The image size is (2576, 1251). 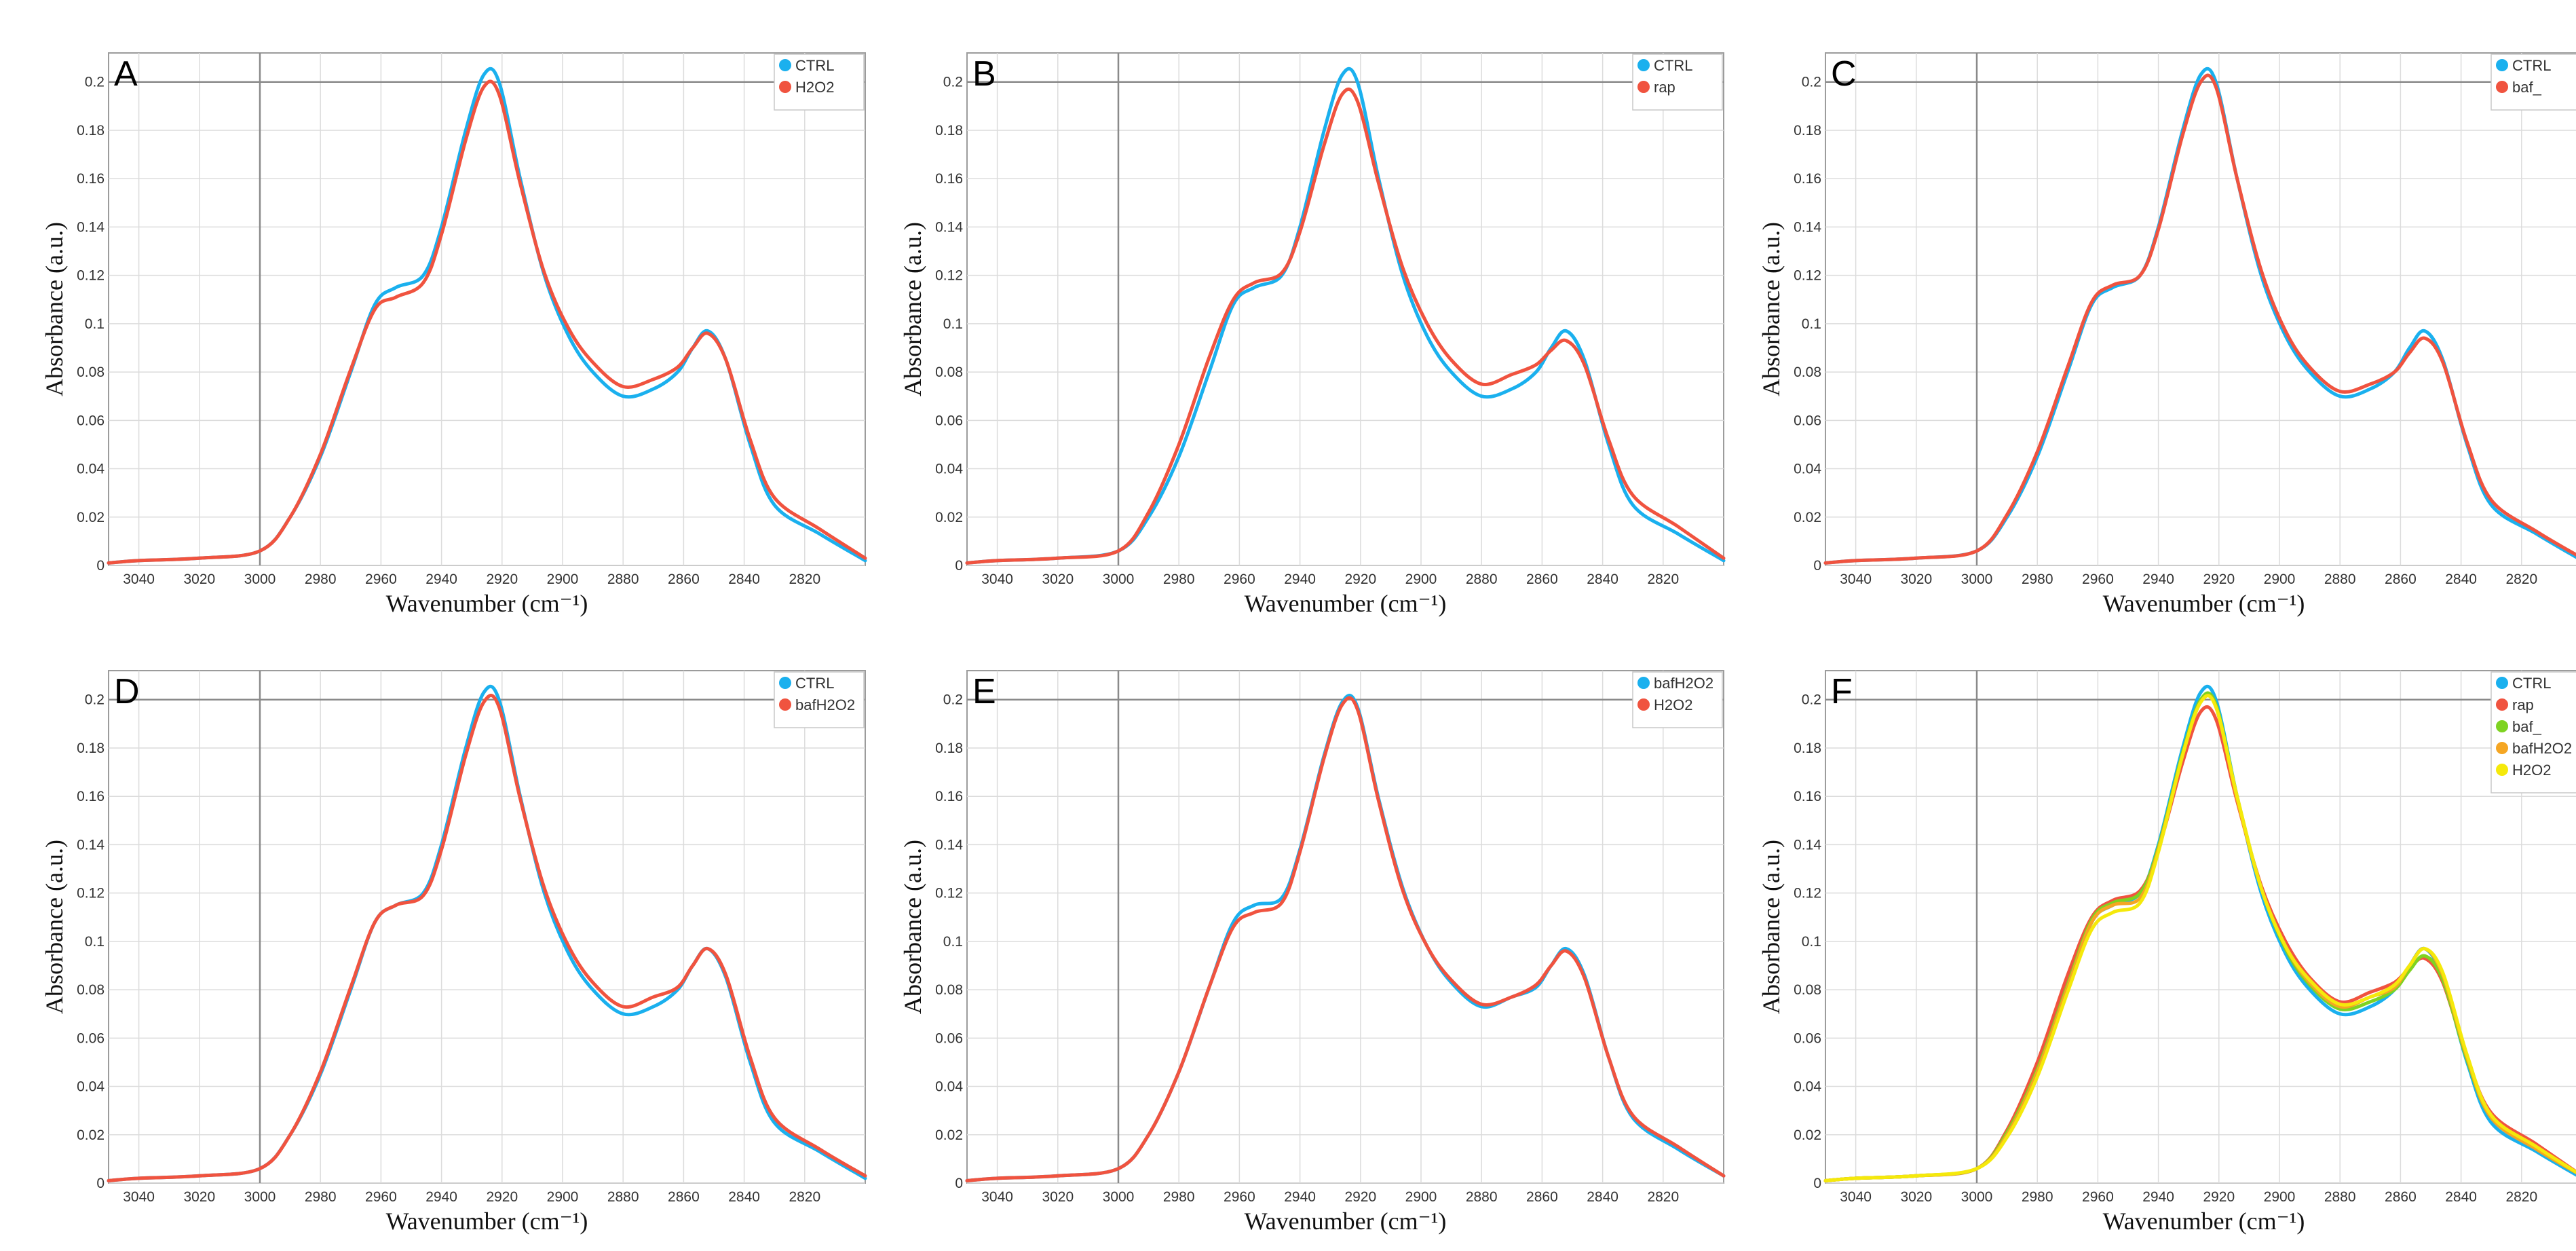 What do you see at coordinates (949, 845) in the screenshot?
I see `y-tick-label: 0.14` at bounding box center [949, 845].